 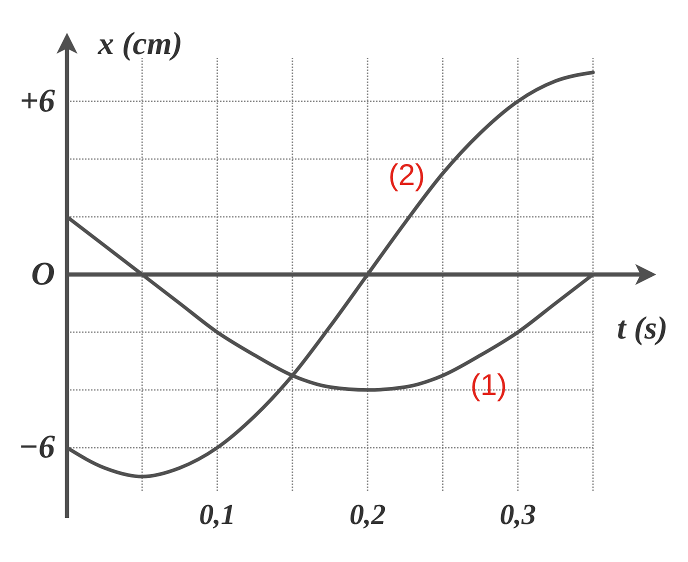 What do you see at coordinates (37, 448) in the screenshot?
I see `y-tick-label: −6` at bounding box center [37, 448].